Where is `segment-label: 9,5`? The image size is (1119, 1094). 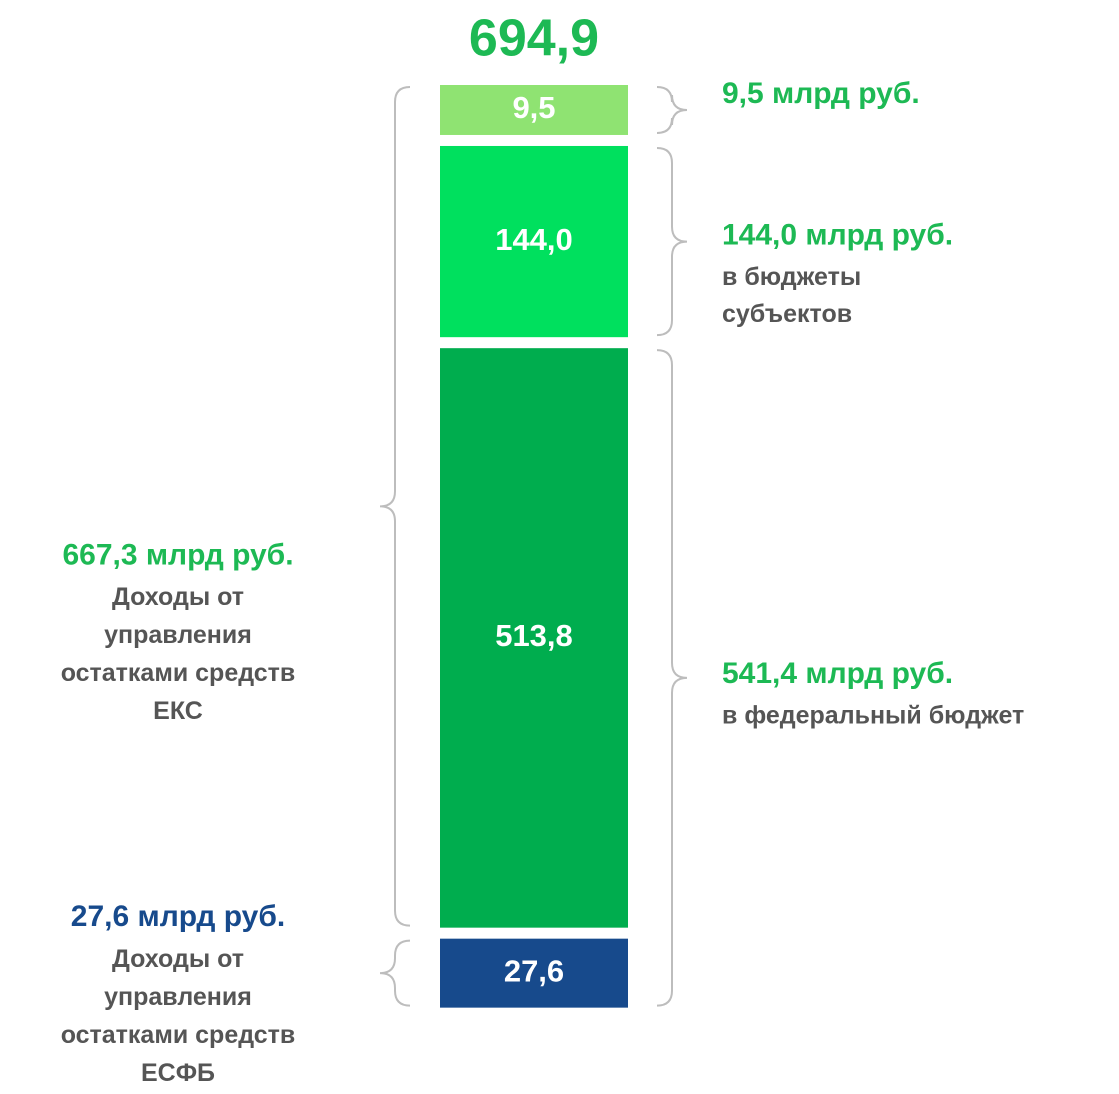 segment-label: 9,5 is located at coordinates (533, 107).